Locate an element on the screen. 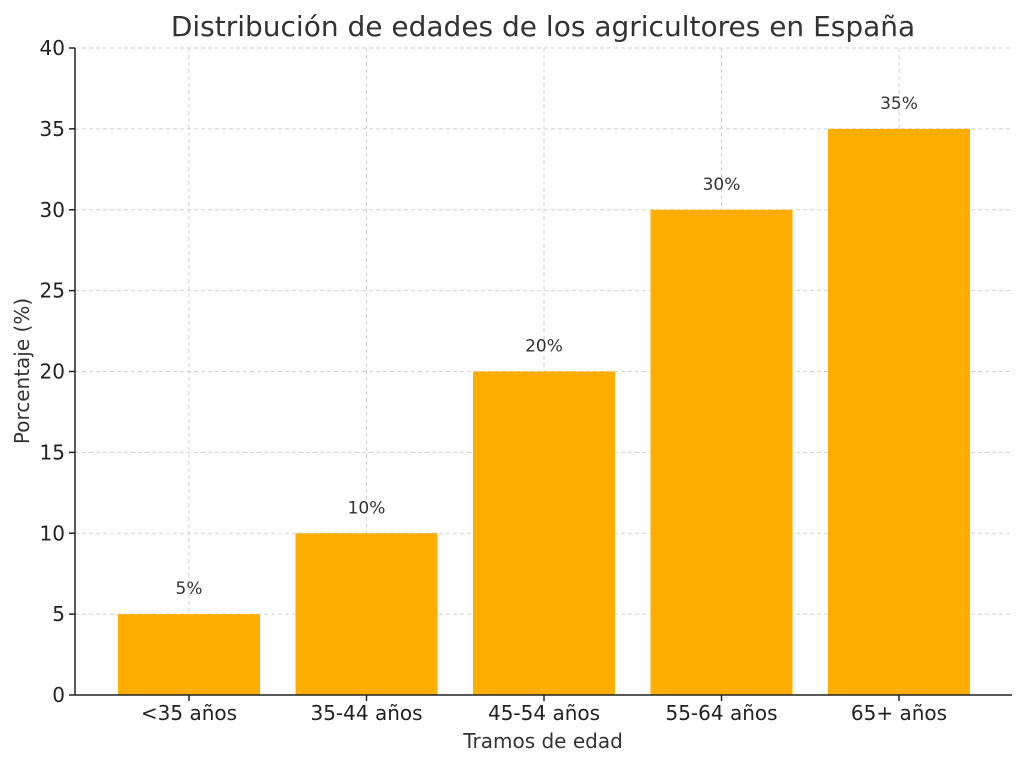 The width and height of the screenshot is (1024, 765). y-tick-label: 35 is located at coordinates (52, 129).